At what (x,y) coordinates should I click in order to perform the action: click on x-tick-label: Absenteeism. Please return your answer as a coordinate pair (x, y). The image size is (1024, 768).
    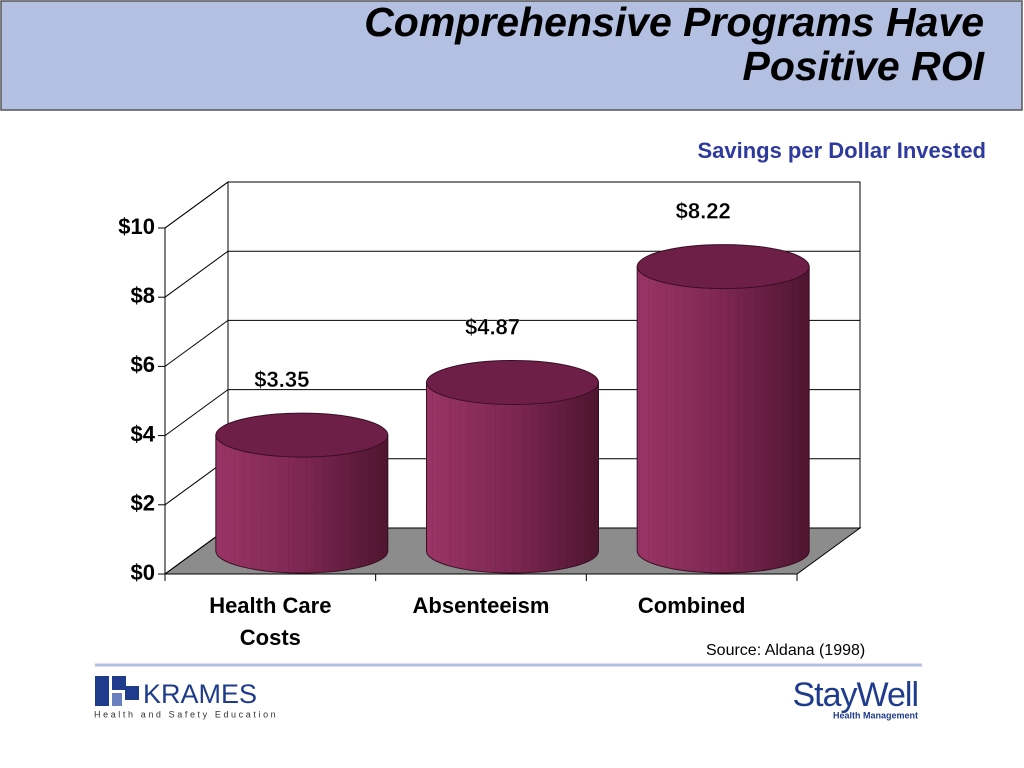
    Looking at the image, I should click on (481, 605).